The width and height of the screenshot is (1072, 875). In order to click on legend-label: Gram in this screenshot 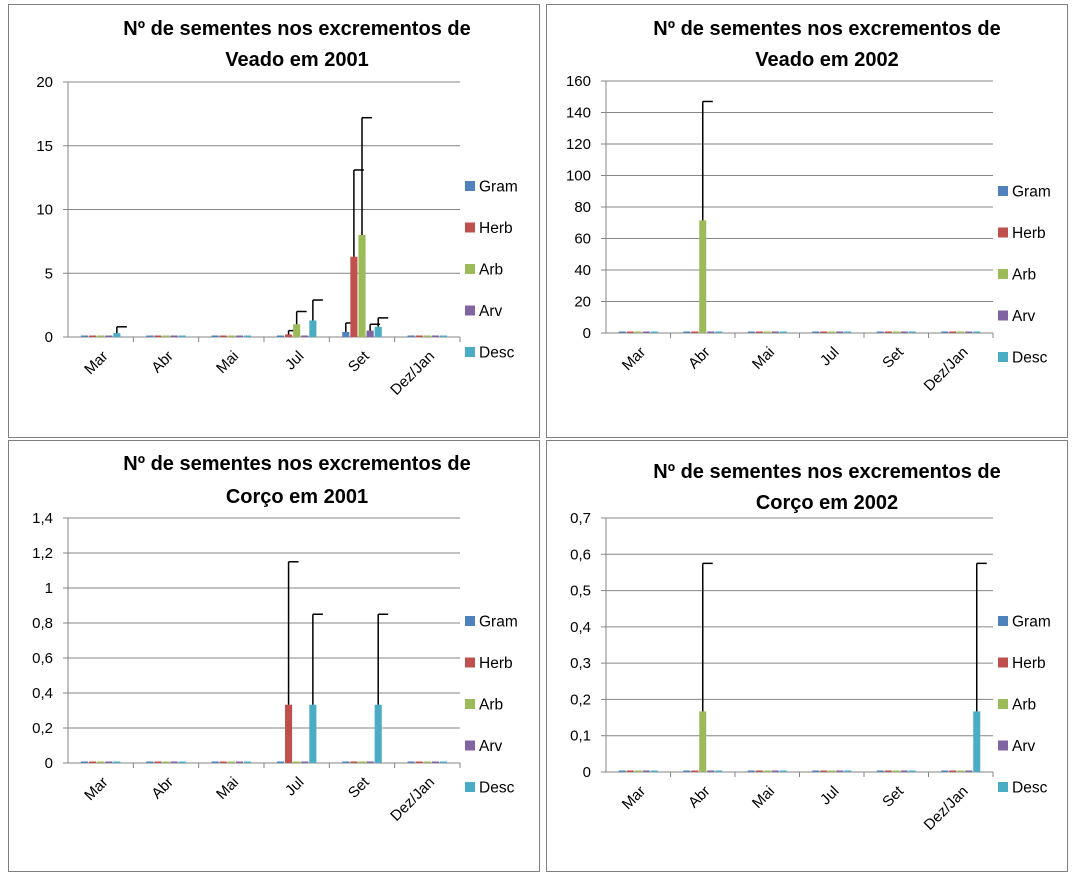, I will do `click(1031, 622)`.